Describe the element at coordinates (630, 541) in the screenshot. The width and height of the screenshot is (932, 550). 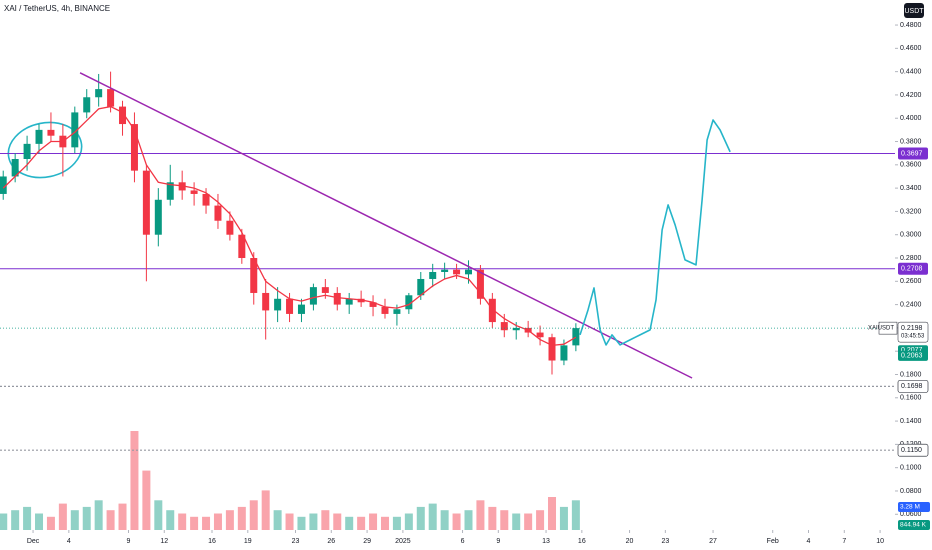
I see `x-tick-label: 20` at that location.